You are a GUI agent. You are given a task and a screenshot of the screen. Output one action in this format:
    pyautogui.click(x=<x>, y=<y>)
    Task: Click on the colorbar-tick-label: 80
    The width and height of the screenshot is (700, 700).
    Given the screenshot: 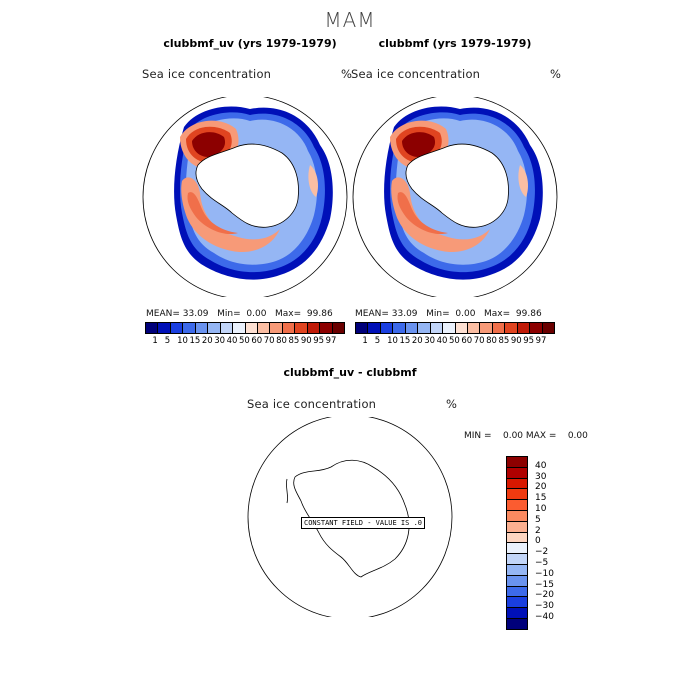 What is the action you would take?
    pyautogui.click(x=491, y=341)
    